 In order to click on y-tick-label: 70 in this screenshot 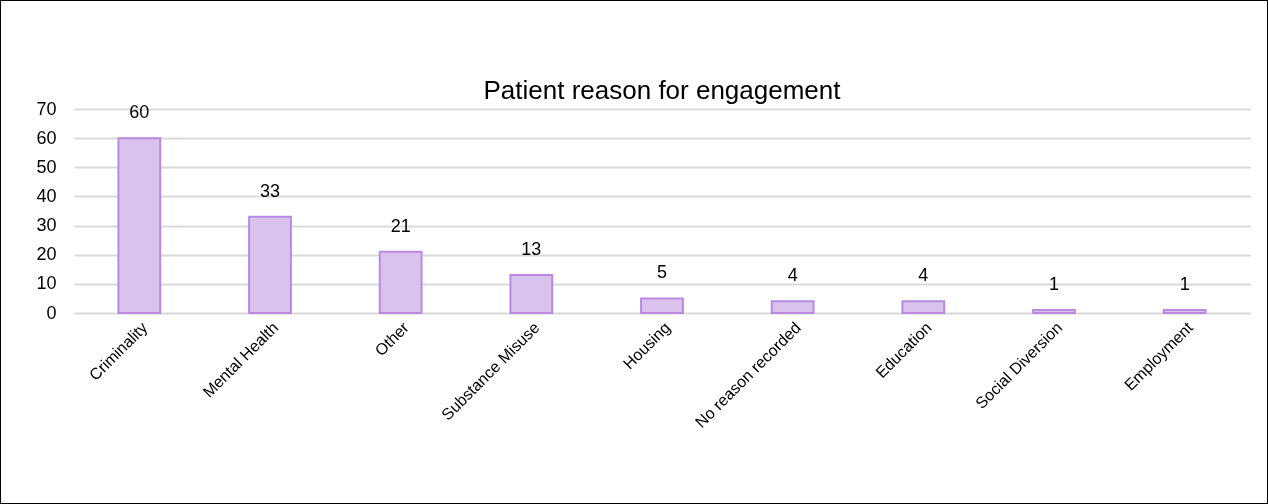, I will do `click(46, 108)`.